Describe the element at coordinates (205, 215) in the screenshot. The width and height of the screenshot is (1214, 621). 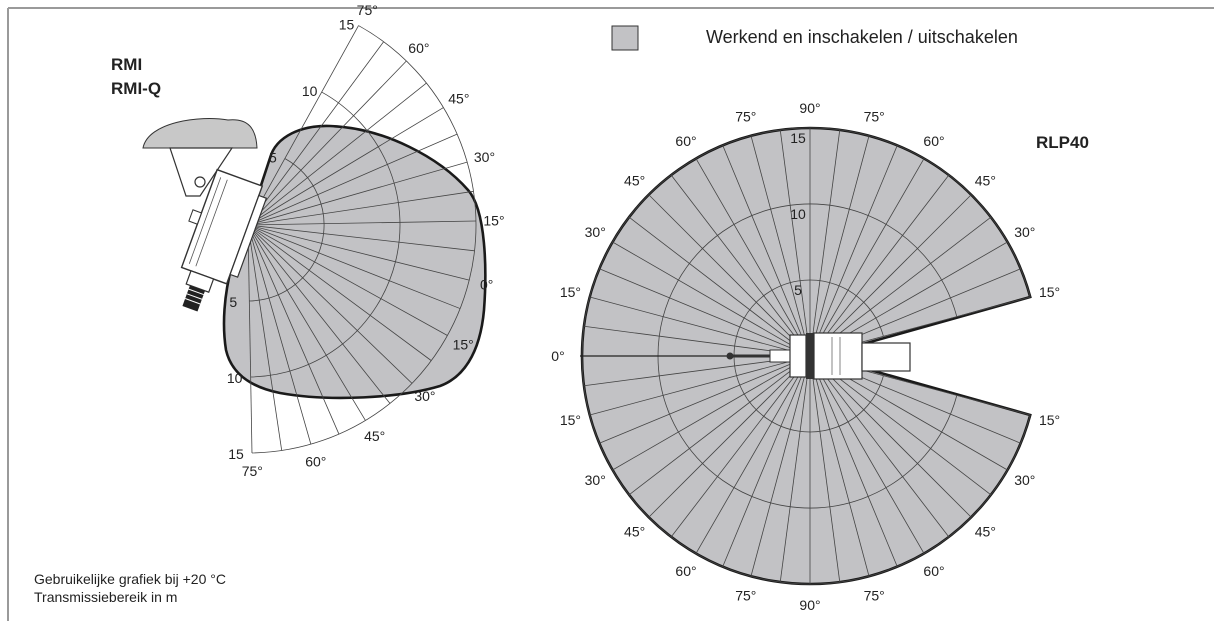
I see `rmi-sensor-drawing` at that location.